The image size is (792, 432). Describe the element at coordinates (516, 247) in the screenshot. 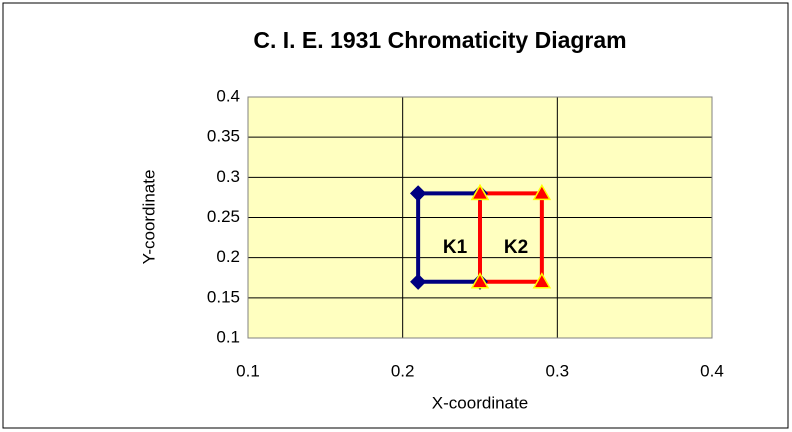

I see `series-label: K2` at that location.